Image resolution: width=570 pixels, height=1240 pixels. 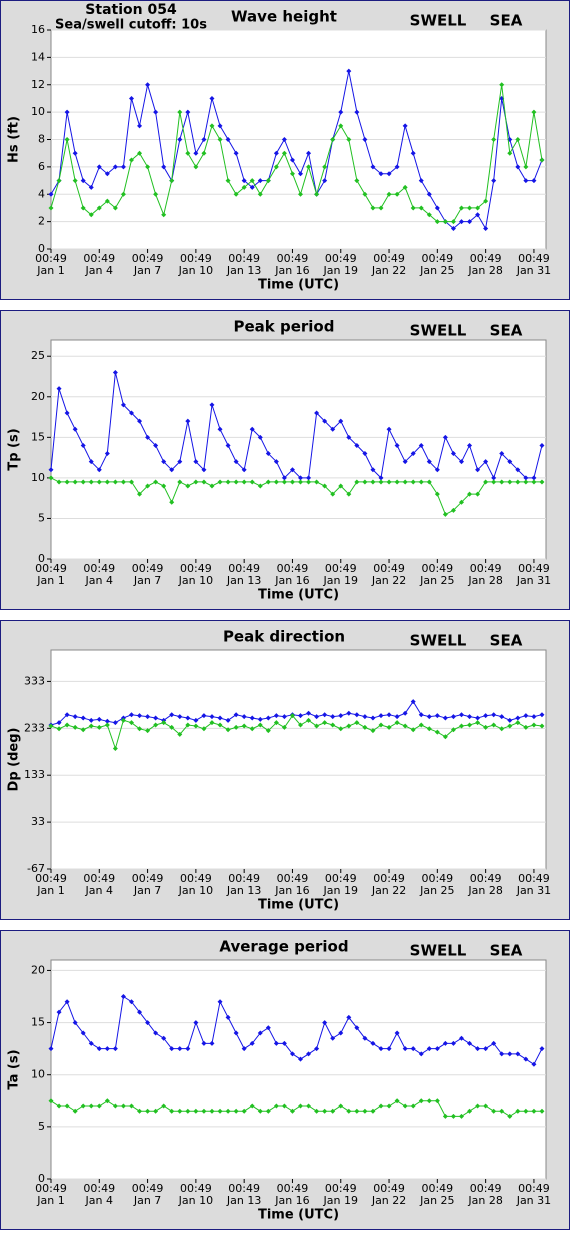 I want to click on x-tick-label: 00:49 Jan 25, so click(x=437, y=574).